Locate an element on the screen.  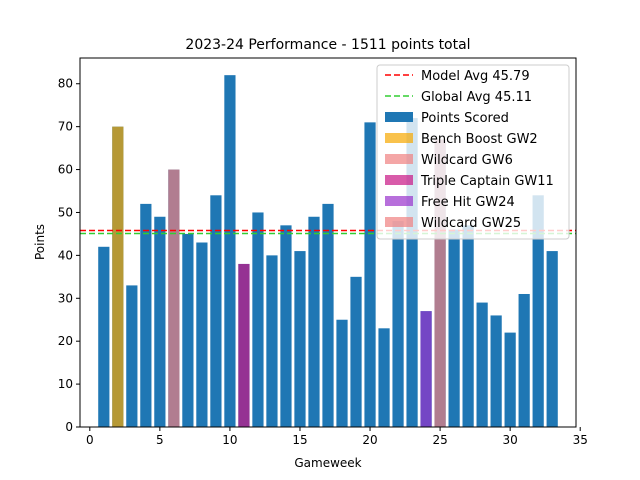
legend-label: Wildcard GW25 is located at coordinates (471, 223).